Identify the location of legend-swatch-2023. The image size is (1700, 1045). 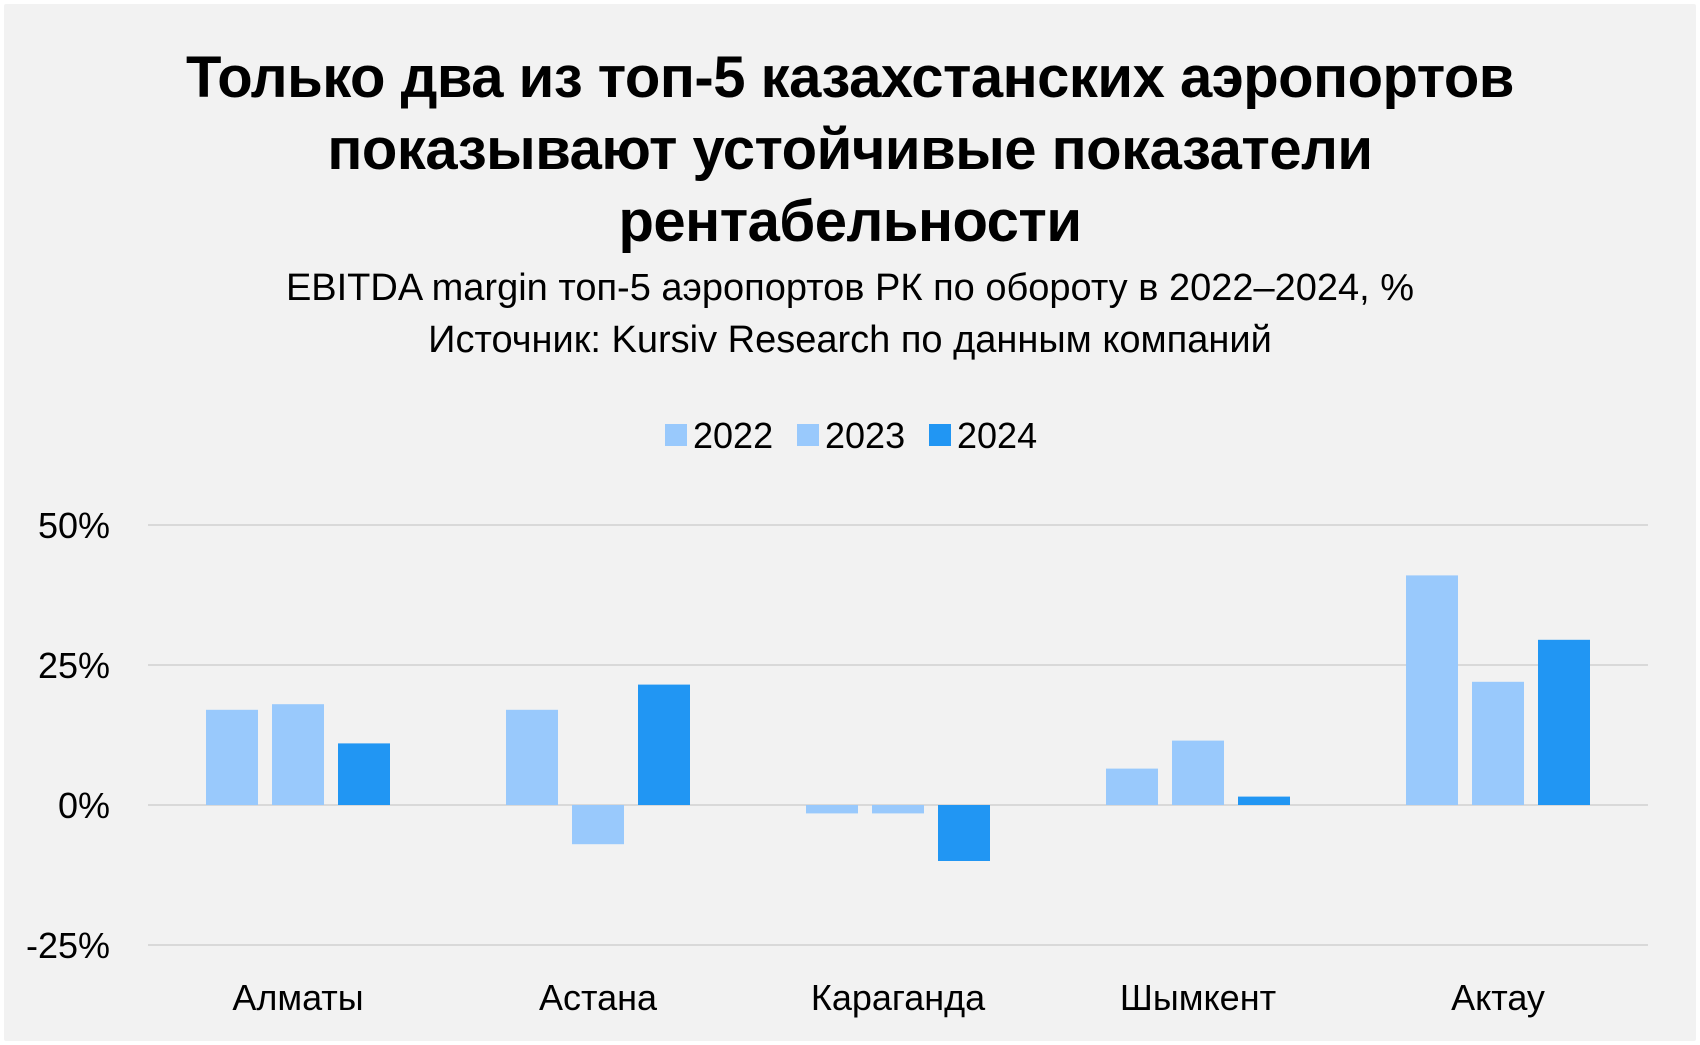
(808, 435).